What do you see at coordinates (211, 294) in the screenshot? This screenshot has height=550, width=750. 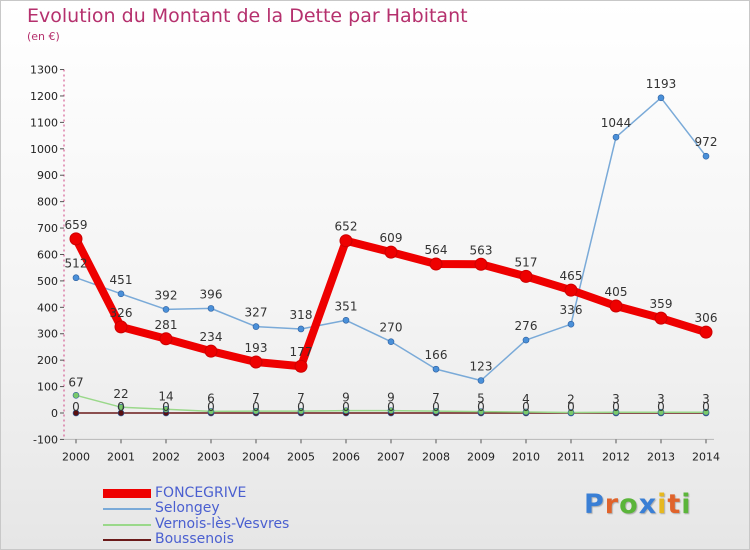 I see `data-label-selongey: 396` at bounding box center [211, 294].